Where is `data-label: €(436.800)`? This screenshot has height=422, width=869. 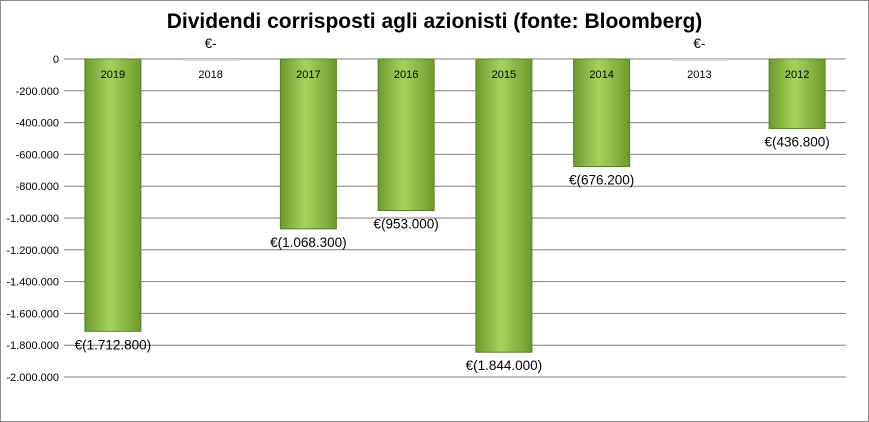 data-label: €(436.800) is located at coordinates (796, 141).